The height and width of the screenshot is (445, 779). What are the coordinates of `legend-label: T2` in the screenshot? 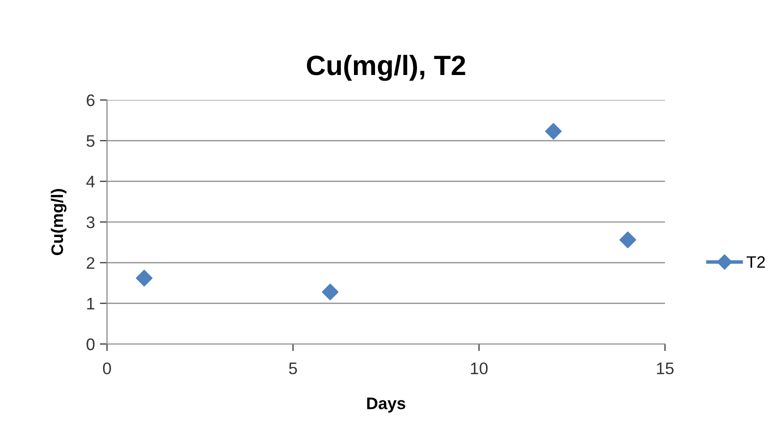 It's located at (755, 262).